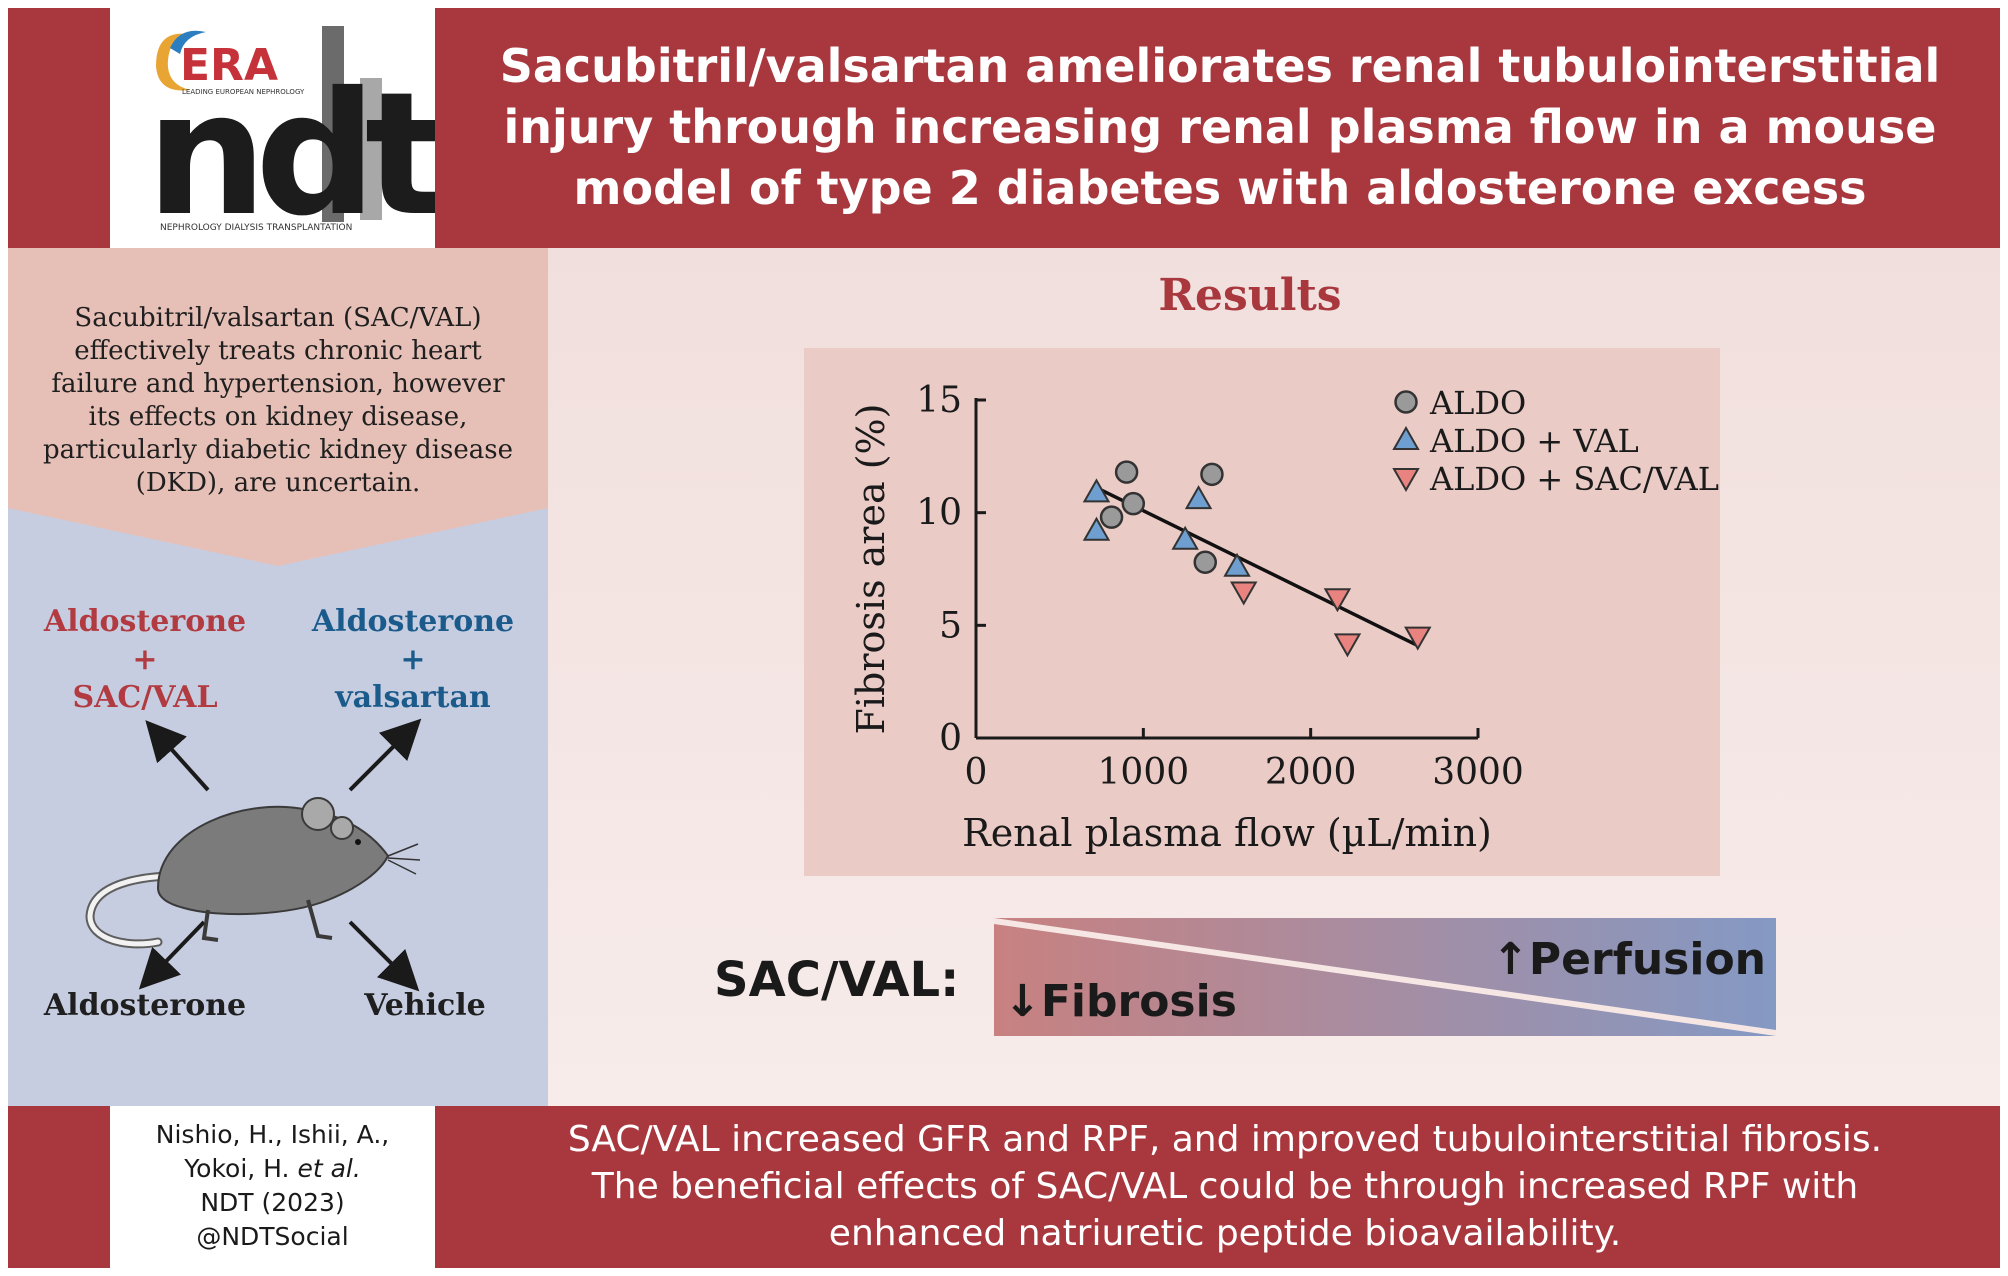  I want to click on effect-gradient-bar: ↓Fibrosis ↑Perfusion, so click(1385, 977).